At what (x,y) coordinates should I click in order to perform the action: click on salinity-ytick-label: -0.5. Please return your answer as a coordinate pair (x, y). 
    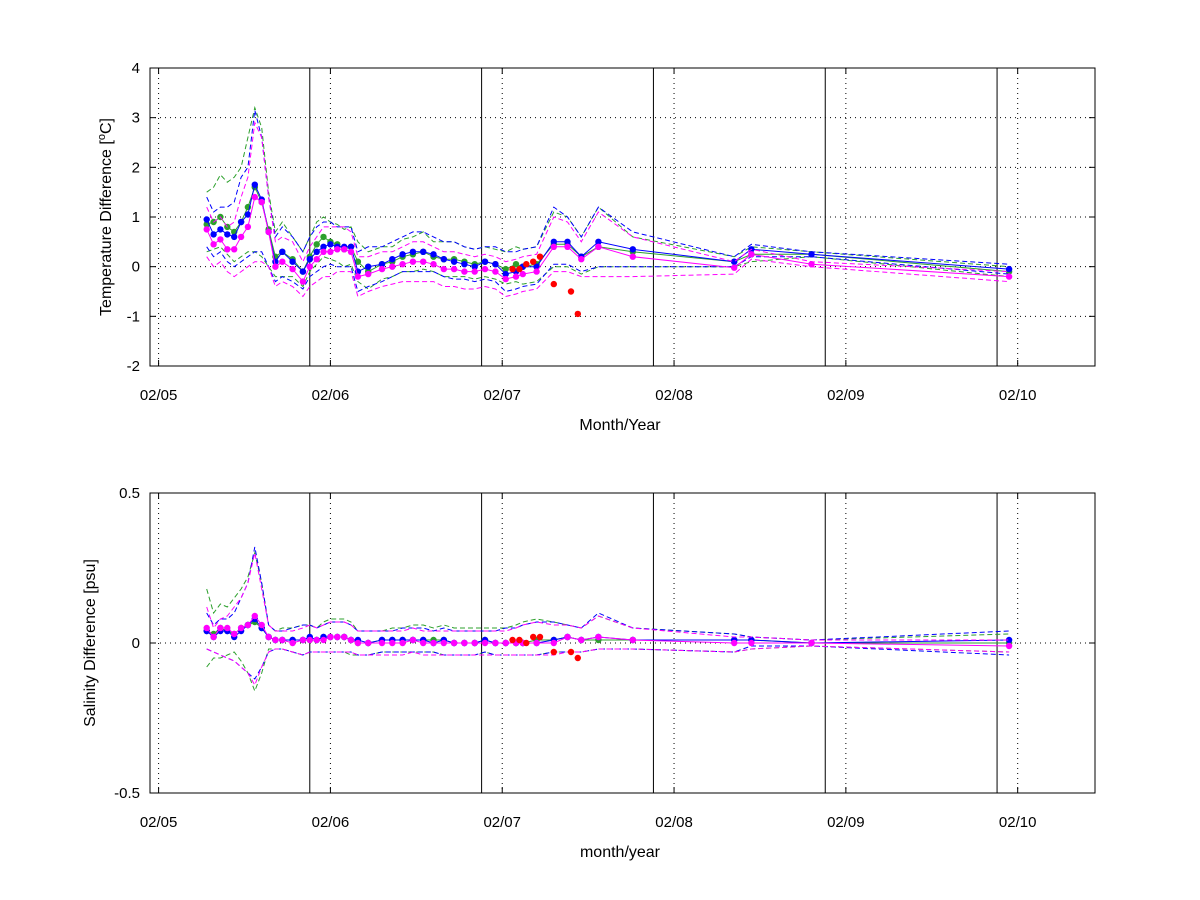
    Looking at the image, I should click on (127, 793).